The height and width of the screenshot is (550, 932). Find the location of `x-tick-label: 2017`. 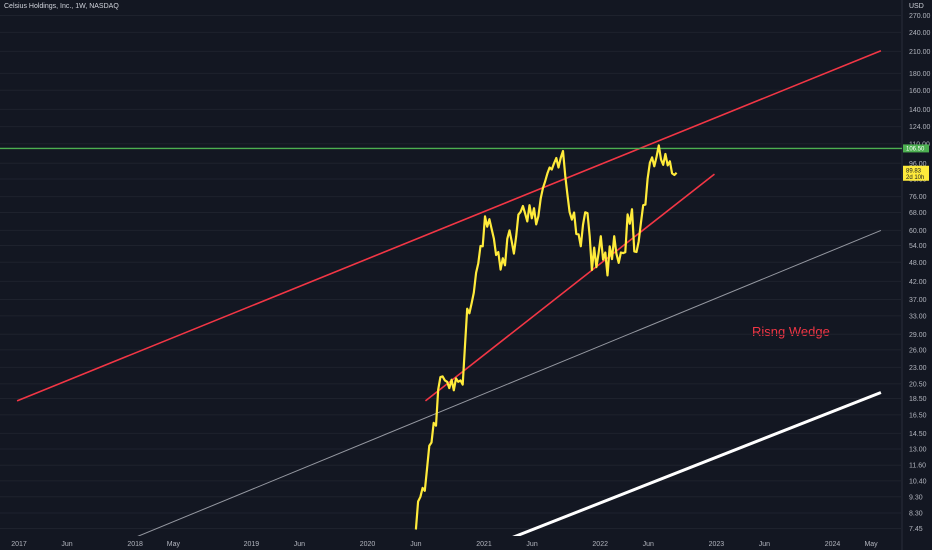

x-tick-label: 2017 is located at coordinates (19, 544).